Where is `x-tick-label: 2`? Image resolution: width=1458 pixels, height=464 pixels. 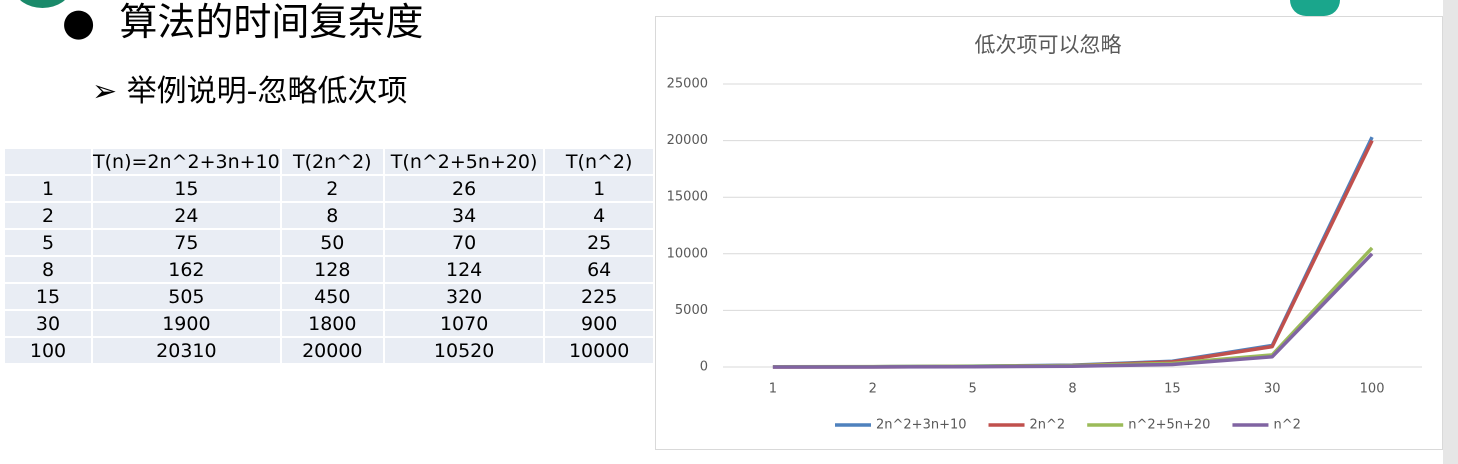
x-tick-label: 2 is located at coordinates (873, 389).